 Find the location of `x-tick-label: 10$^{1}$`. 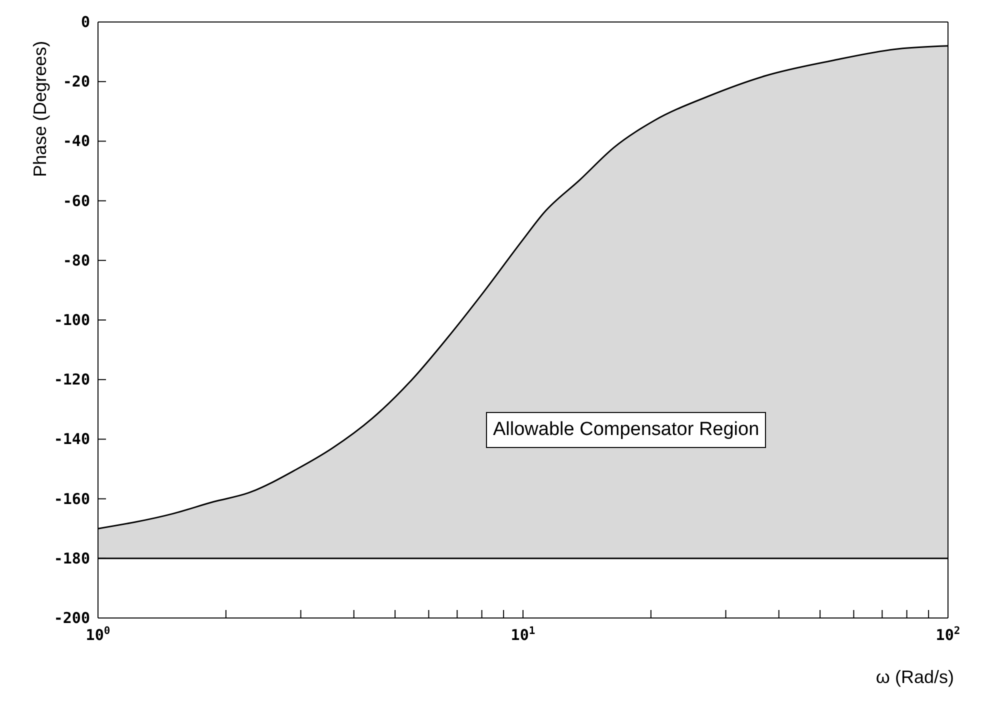

x-tick-label: 10$^{1}$ is located at coordinates (523, 634).